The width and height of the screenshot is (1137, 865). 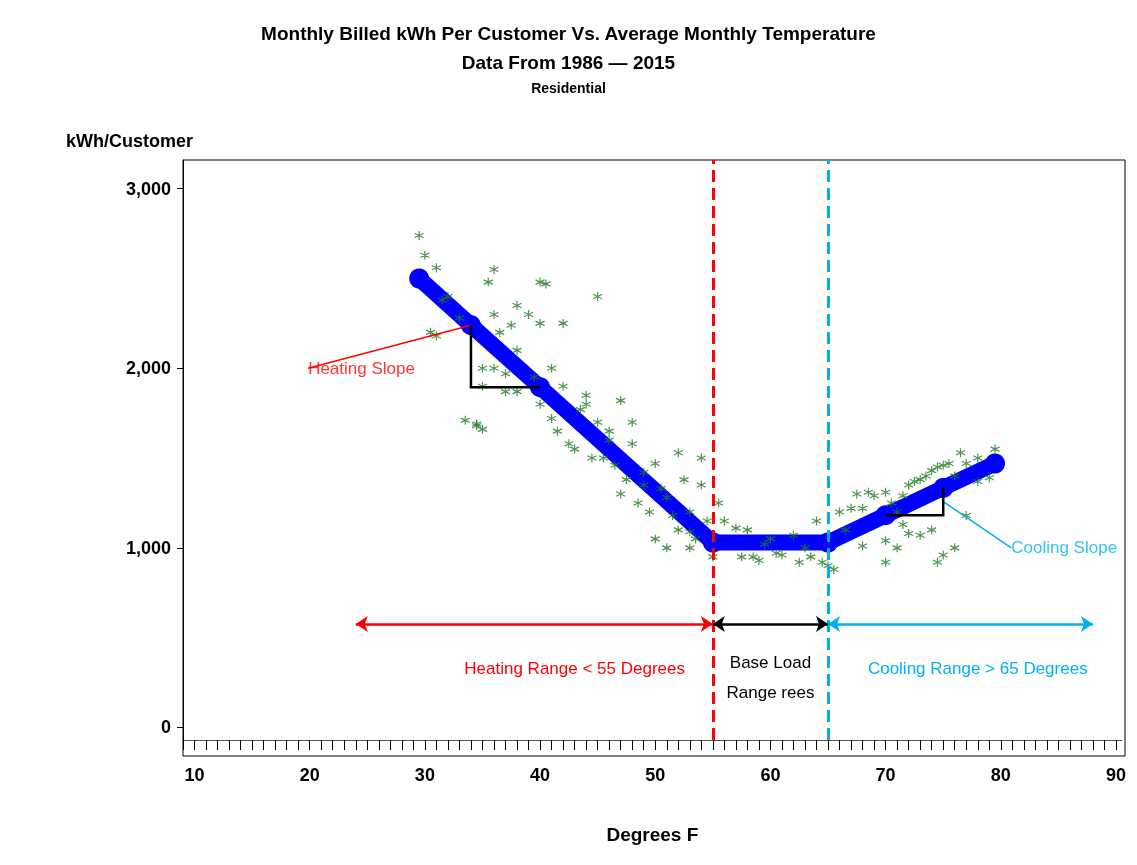 I want to click on x-tick-label: 30, so click(x=424, y=775).